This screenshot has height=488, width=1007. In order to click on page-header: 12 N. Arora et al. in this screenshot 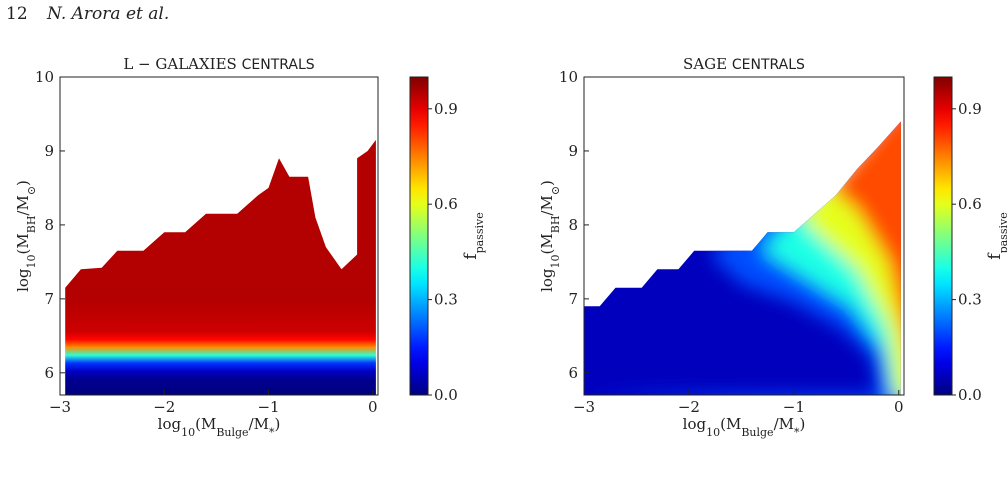, I will do `click(87, 14)`.